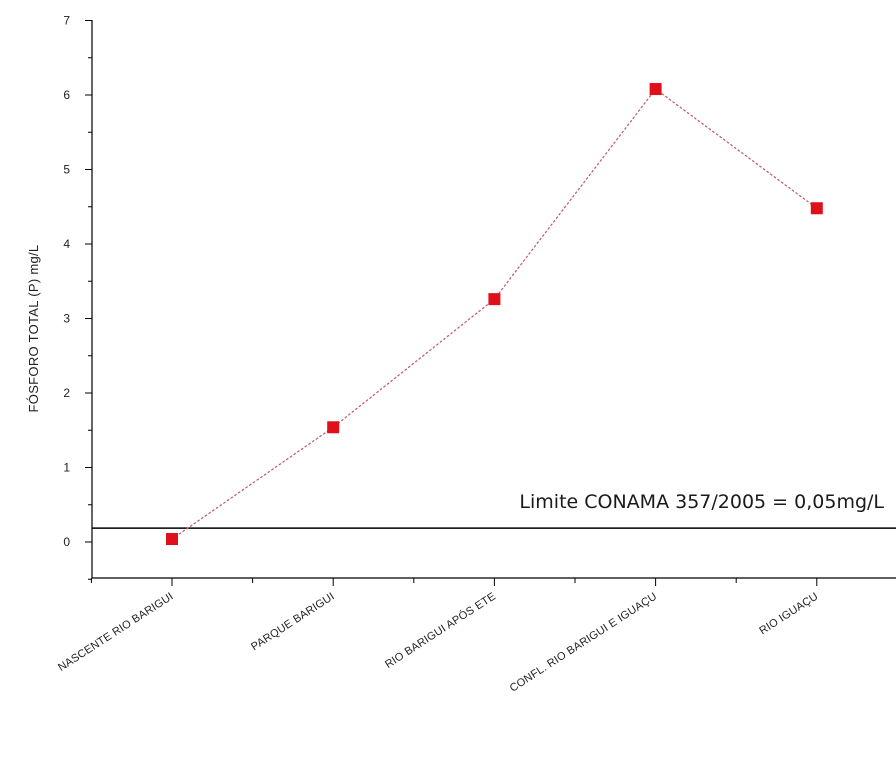  I want to click on y-axis-title: FÓSFORO TOTAL (P) mg/L, so click(33, 329).